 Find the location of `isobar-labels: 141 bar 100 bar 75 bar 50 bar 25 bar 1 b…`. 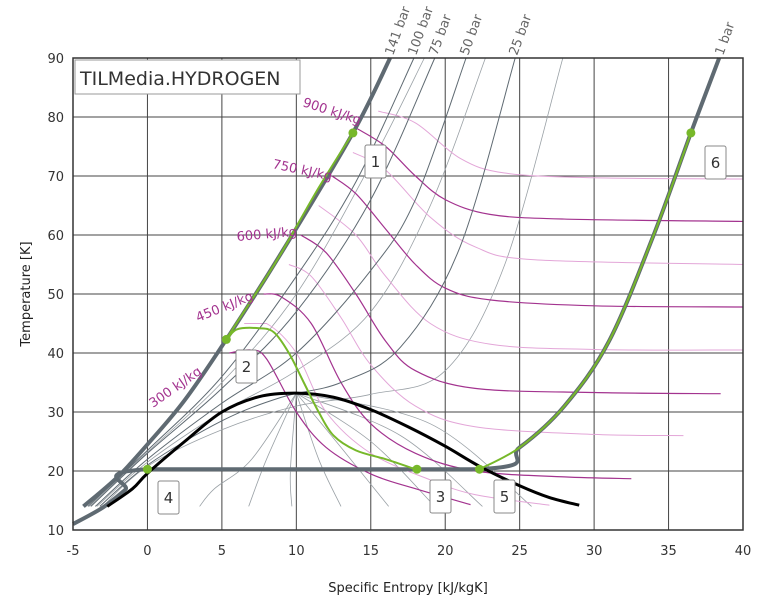

isobar-labels: 141 bar 100 bar 75 bar 50 bar 25 bar 1 b… is located at coordinates (561, 30).